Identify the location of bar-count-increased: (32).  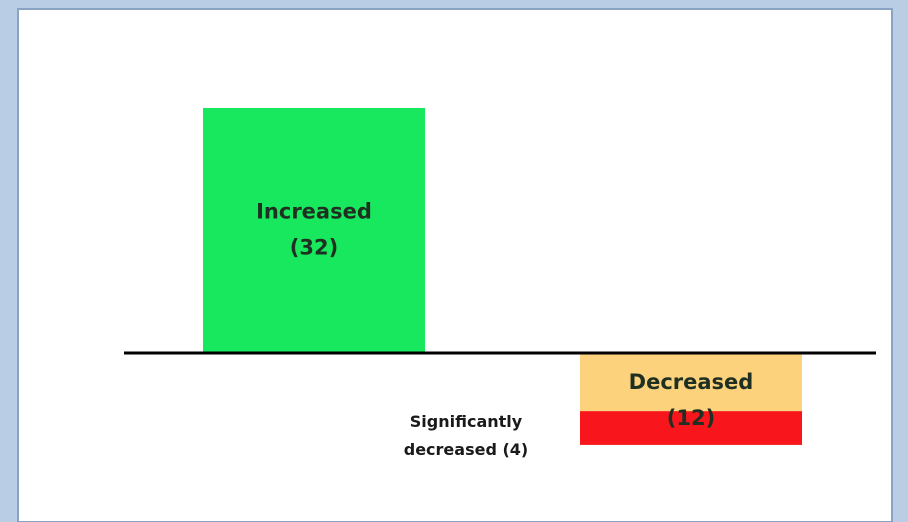
(314, 247).